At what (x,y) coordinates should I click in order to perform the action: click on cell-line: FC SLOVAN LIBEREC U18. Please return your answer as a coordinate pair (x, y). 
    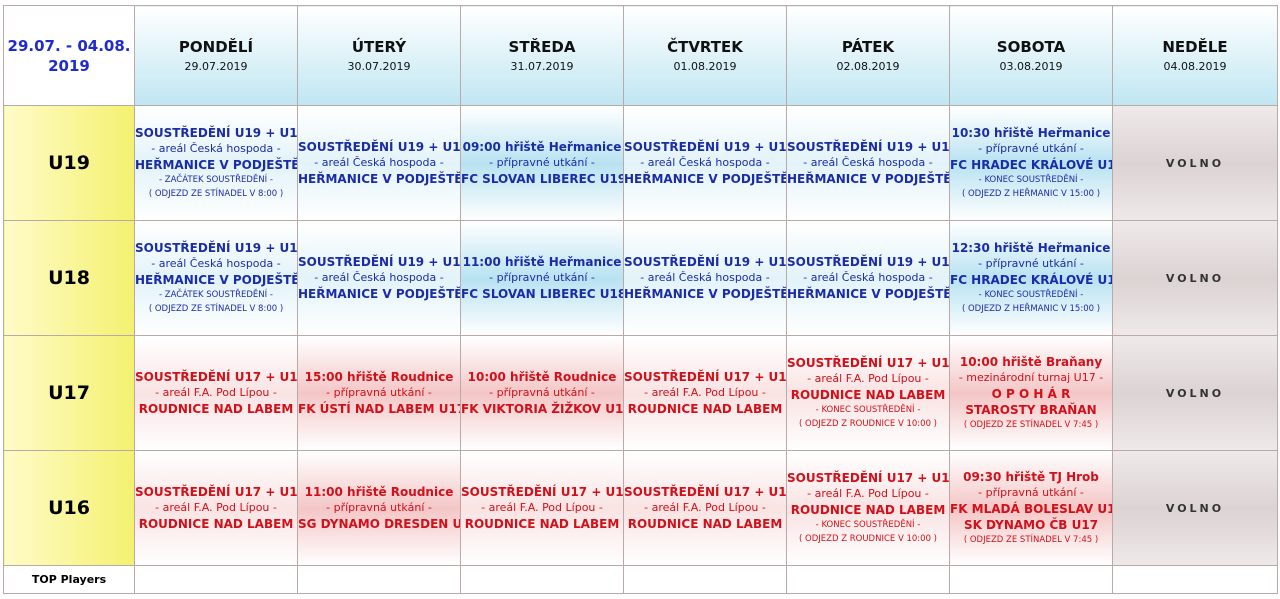
    Looking at the image, I should click on (542, 294).